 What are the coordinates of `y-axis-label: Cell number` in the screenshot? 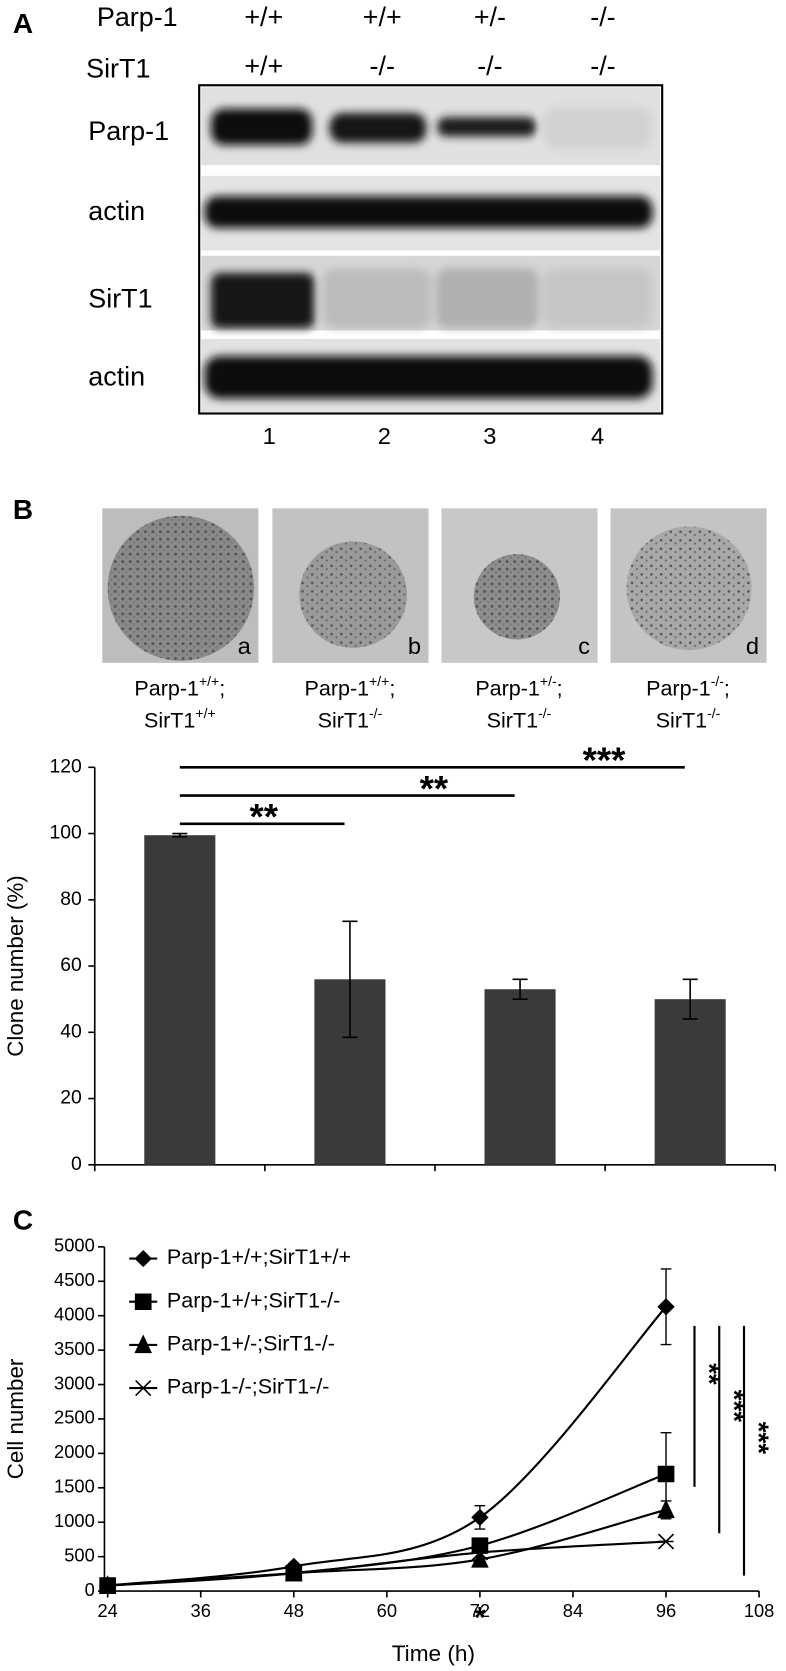 It's located at (15, 1418).